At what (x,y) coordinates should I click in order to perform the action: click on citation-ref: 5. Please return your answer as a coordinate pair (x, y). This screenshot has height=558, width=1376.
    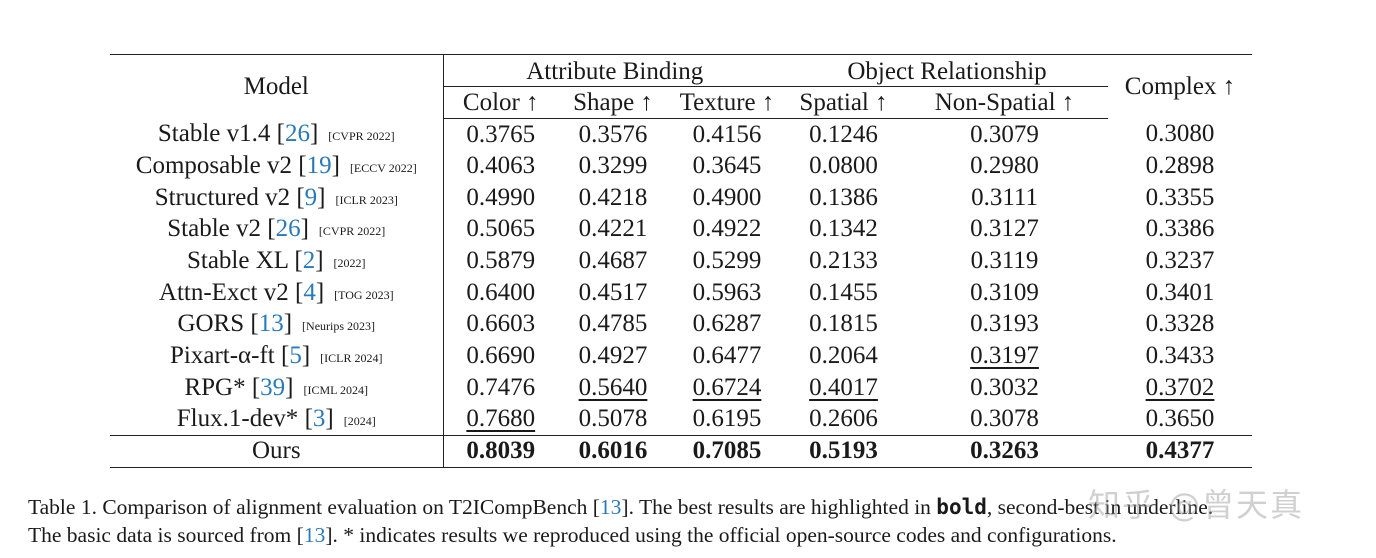
    Looking at the image, I should click on (295, 356).